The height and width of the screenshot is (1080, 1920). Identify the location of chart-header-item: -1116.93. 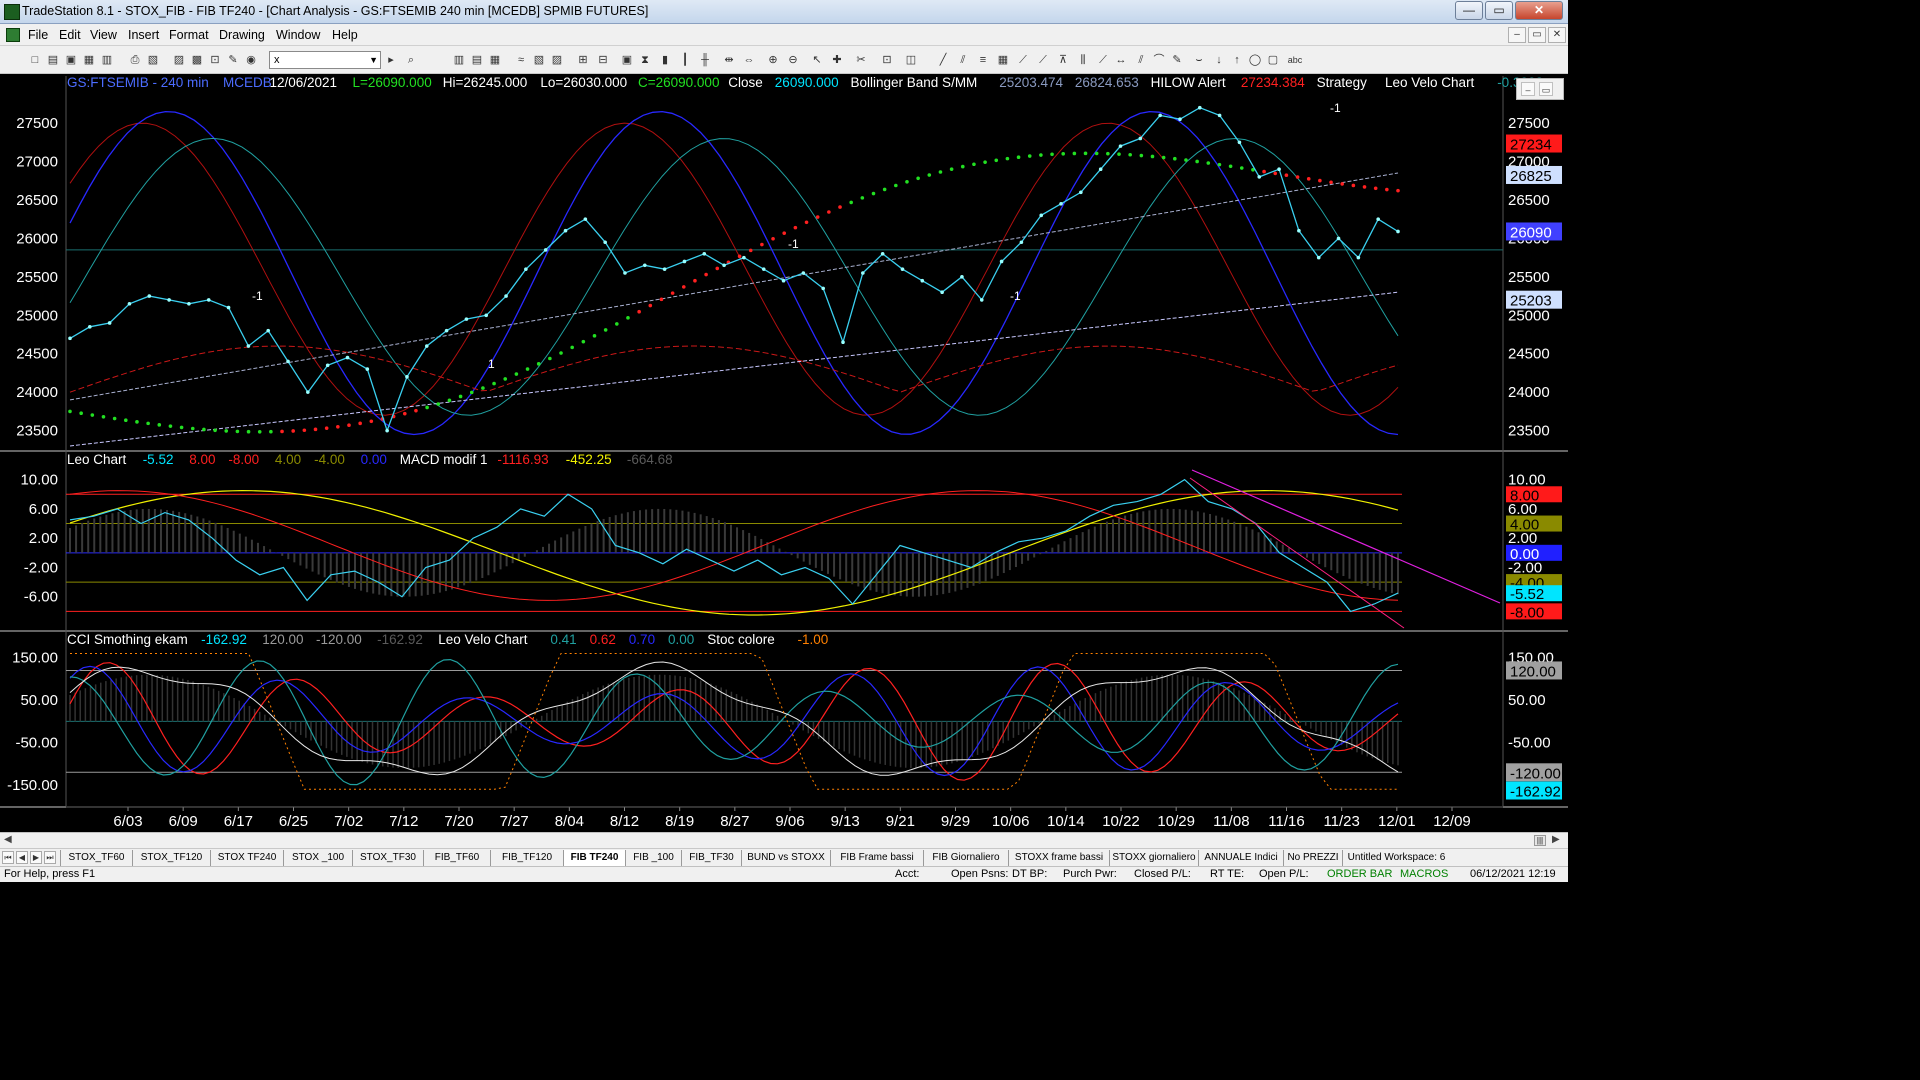
(522, 459).